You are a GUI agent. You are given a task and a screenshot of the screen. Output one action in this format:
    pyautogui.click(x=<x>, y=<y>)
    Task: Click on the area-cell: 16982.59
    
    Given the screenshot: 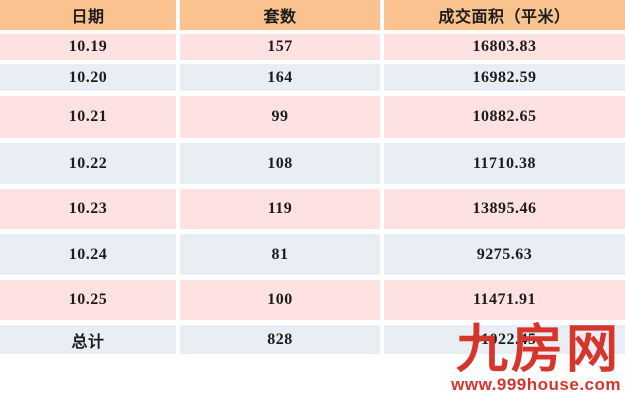 What is the action you would take?
    pyautogui.click(x=504, y=77)
    